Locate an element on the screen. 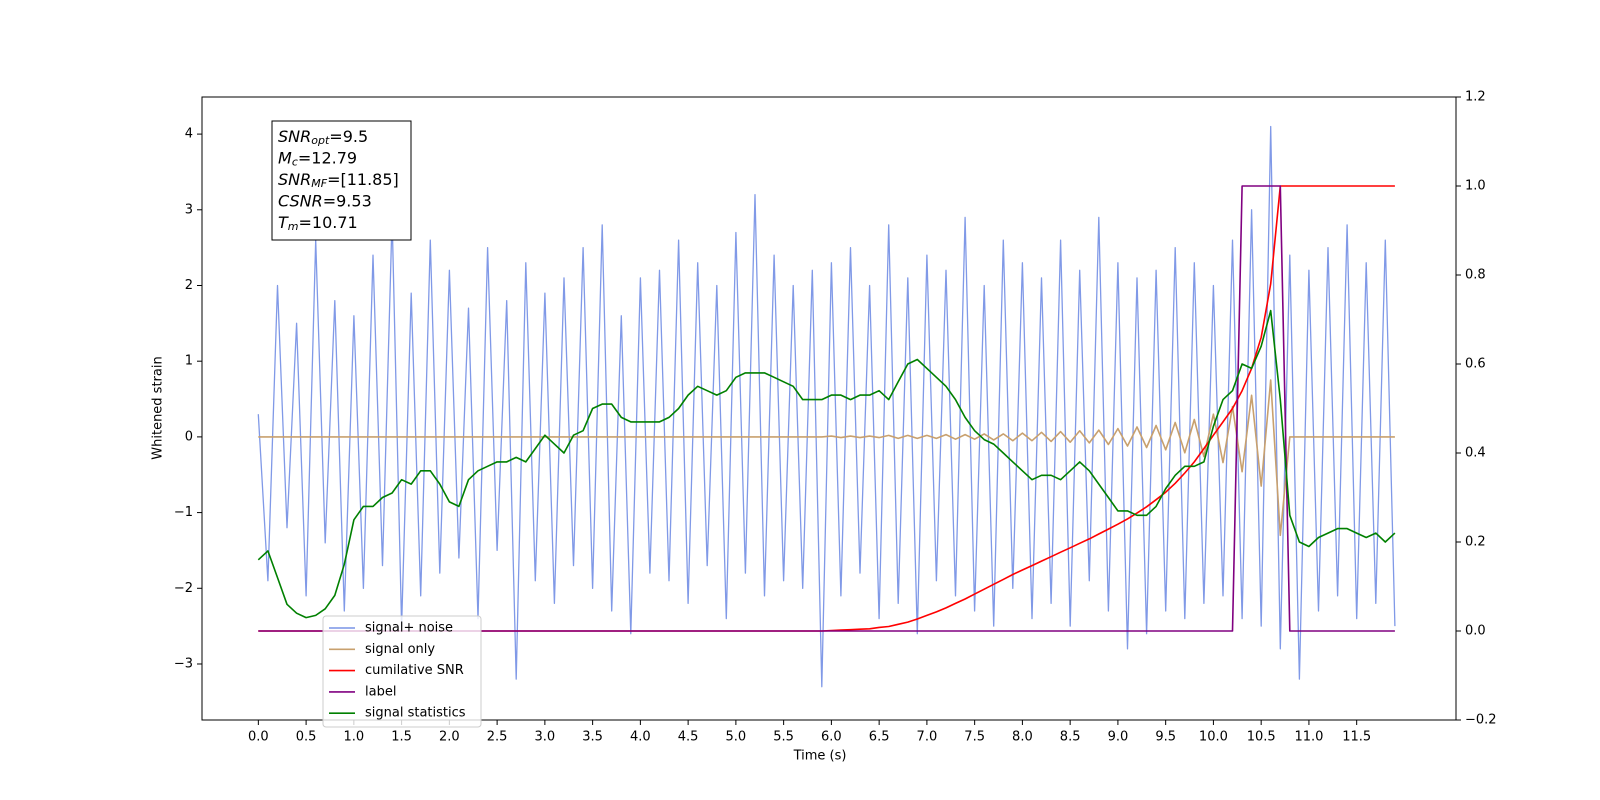 The width and height of the screenshot is (1600, 800). annotation-value: =10.71 is located at coordinates (328, 222).